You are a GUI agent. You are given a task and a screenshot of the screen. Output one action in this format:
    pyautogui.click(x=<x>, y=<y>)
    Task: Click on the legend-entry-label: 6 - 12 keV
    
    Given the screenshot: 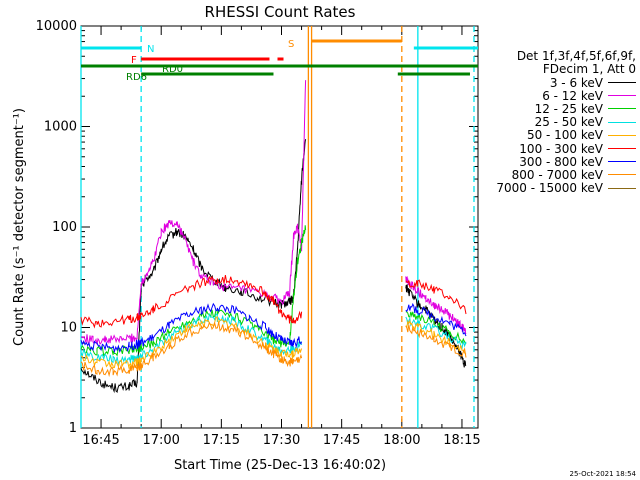 What is the action you would take?
    pyautogui.click(x=572, y=95)
    